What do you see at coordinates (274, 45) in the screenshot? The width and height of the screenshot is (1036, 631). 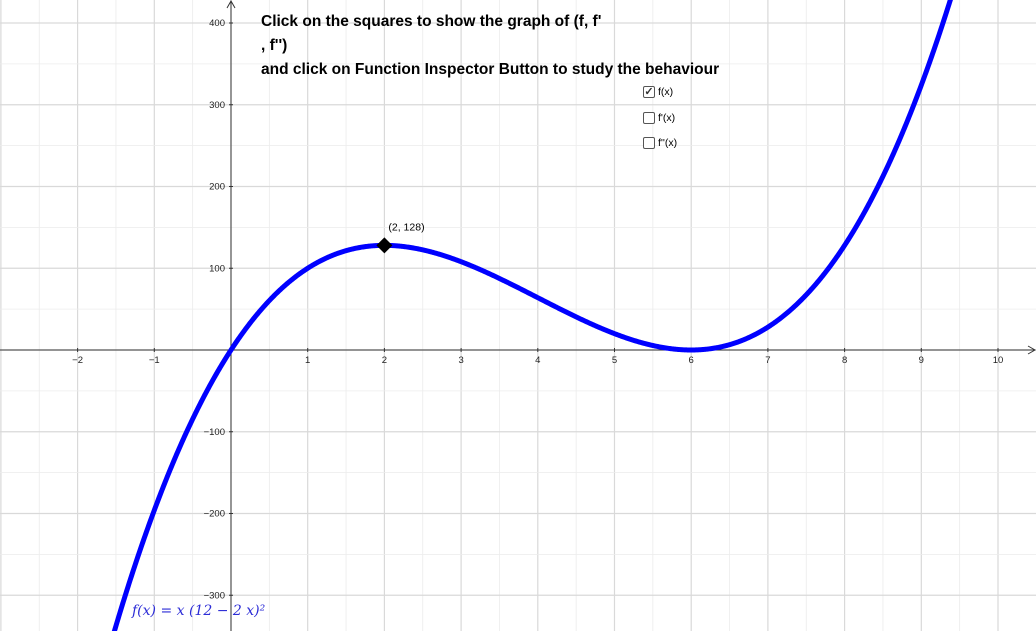 I see `instructions-line-2: , f'')` at bounding box center [274, 45].